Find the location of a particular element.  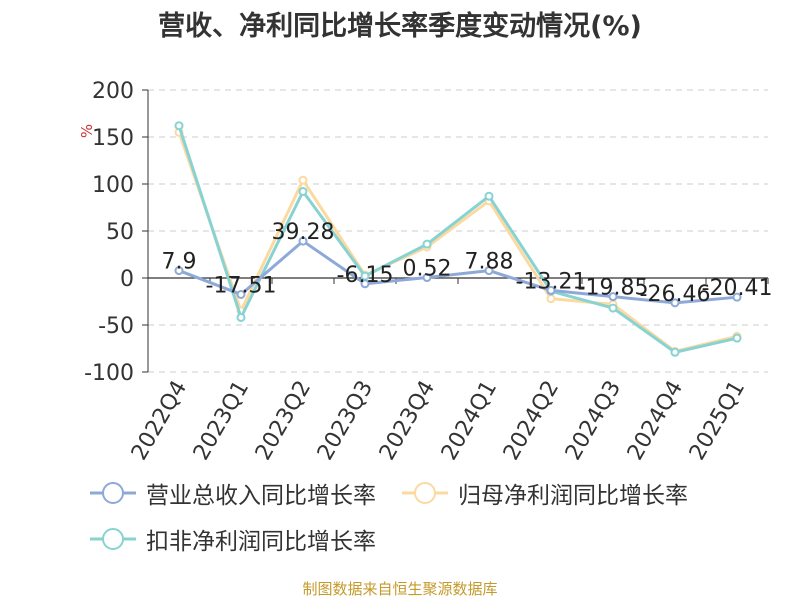

legend-deducted-profit-icon is located at coordinates (113, 539).